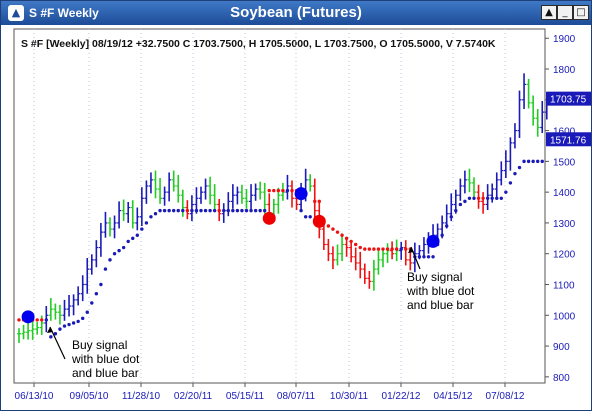  Describe the element at coordinates (401, 396) in the screenshot. I see `x-tick-label: 01/22/12` at that location.